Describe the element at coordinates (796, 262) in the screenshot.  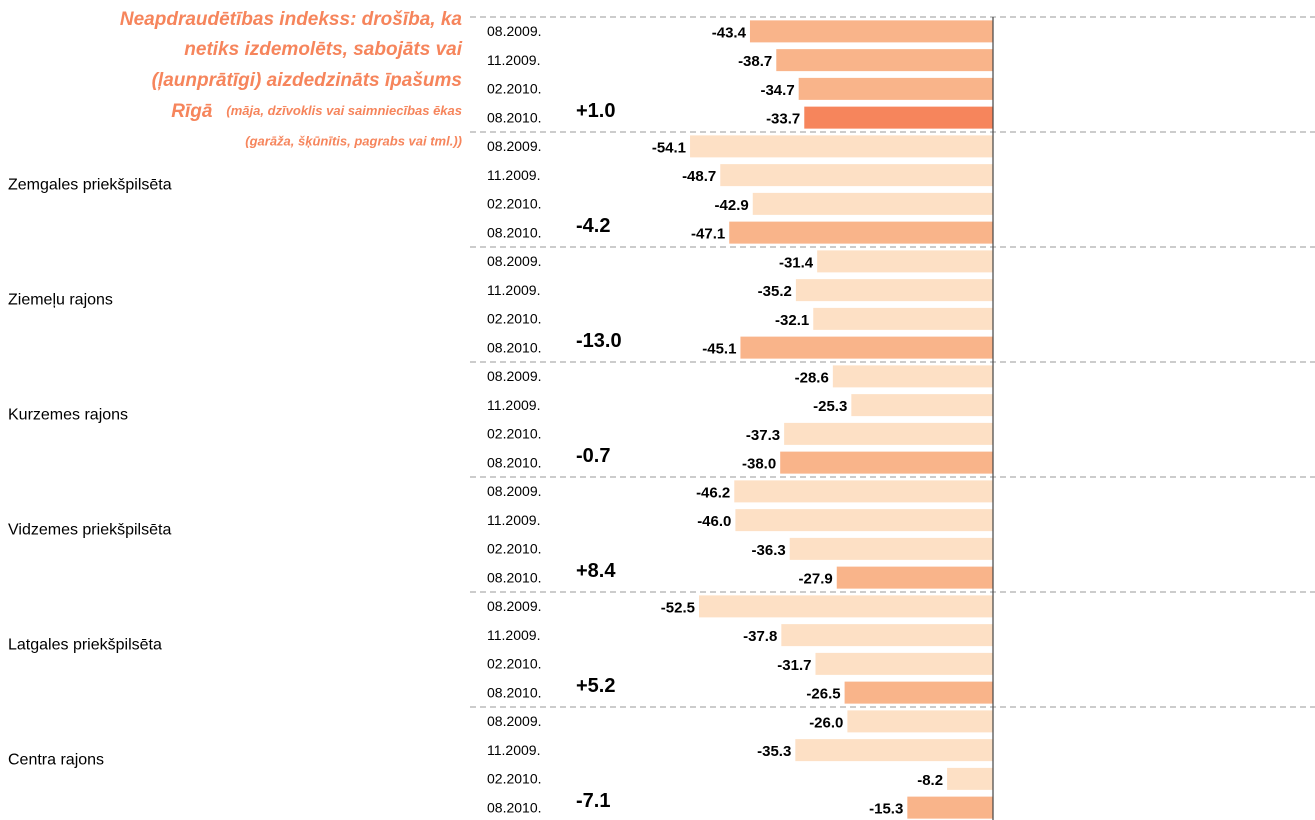
I see `value-label: -31.4` at that location.